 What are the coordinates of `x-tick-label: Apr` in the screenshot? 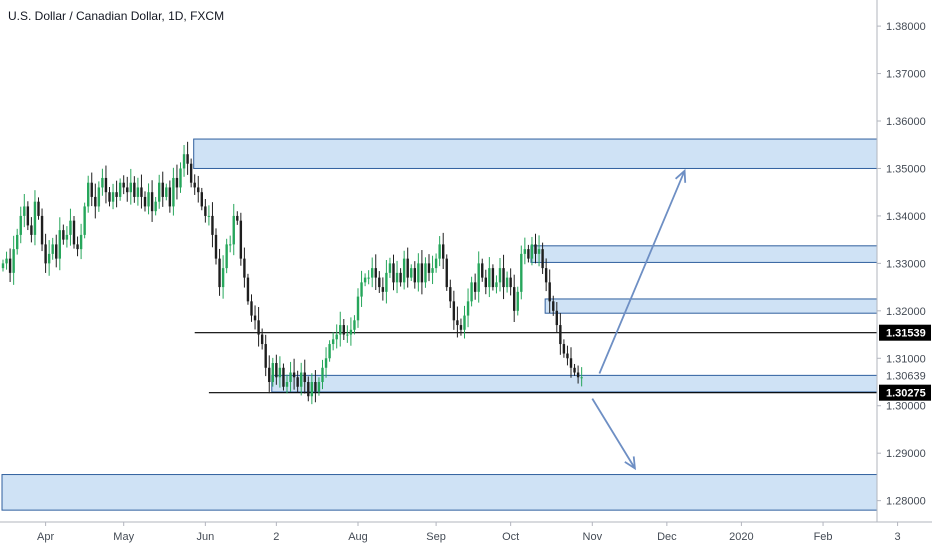 It's located at (45, 537).